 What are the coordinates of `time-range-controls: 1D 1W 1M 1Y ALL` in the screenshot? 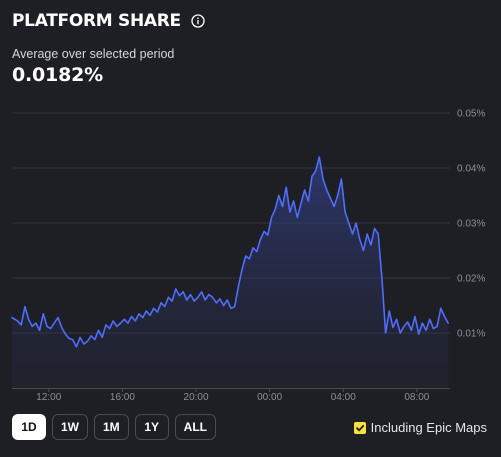 It's located at (114, 427).